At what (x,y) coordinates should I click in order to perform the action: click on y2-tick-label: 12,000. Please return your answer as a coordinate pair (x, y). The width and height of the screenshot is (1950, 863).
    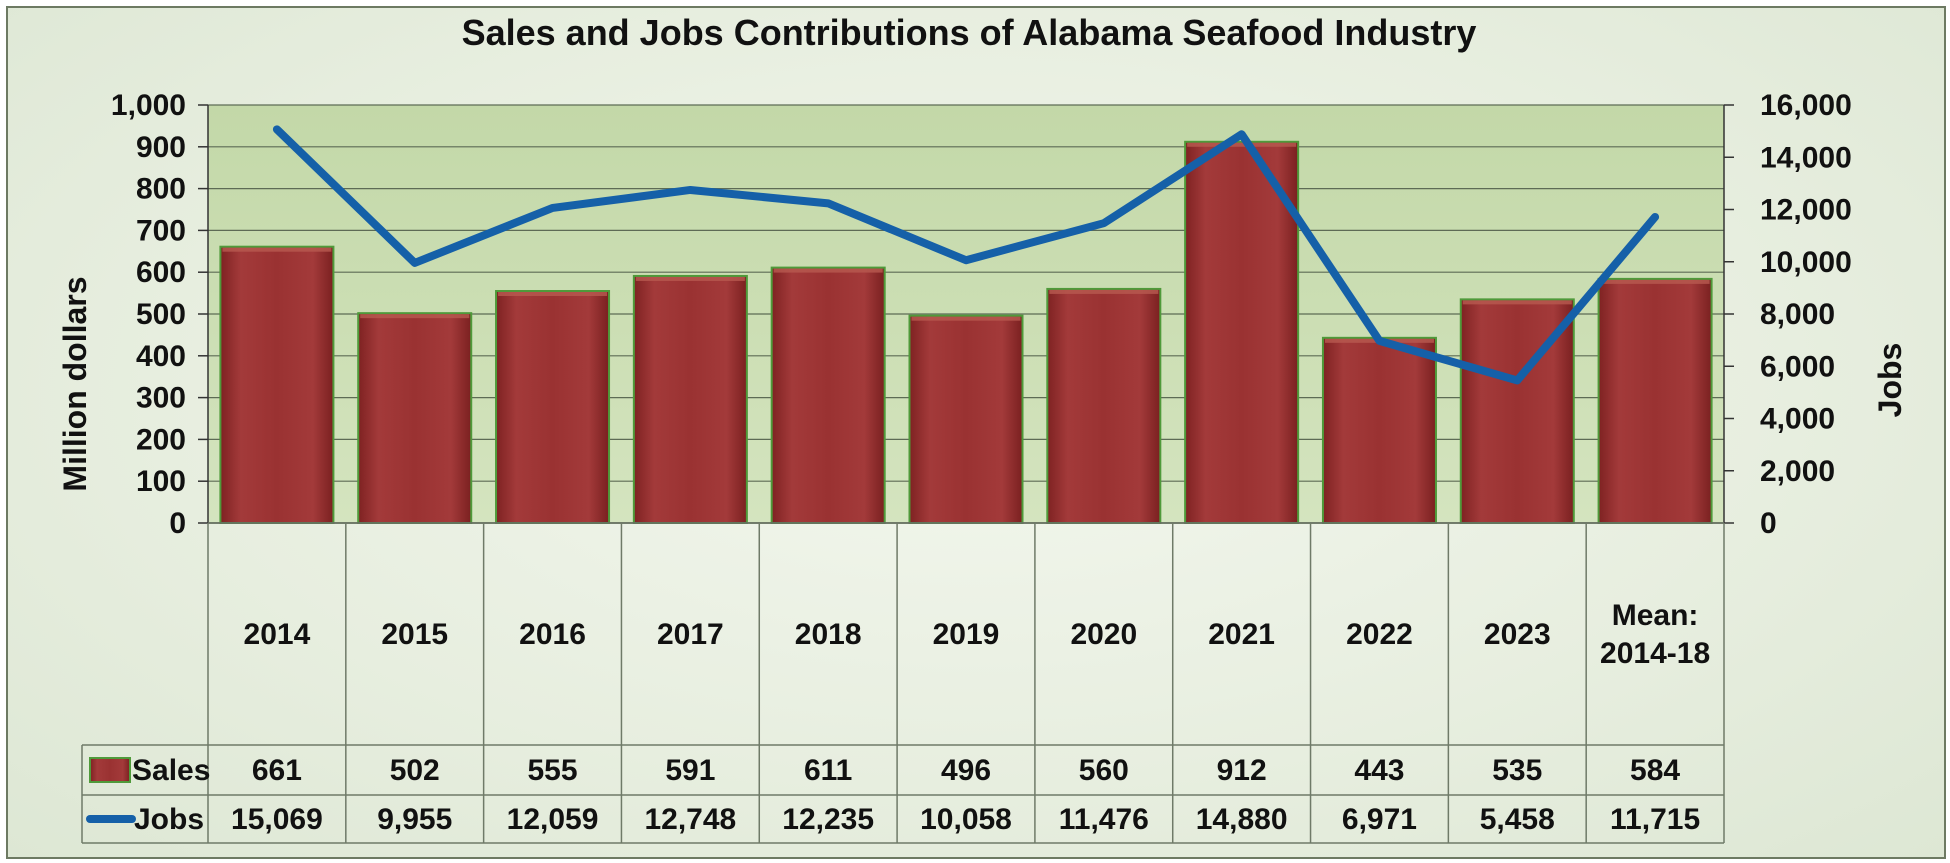
    Looking at the image, I should click on (1806, 210).